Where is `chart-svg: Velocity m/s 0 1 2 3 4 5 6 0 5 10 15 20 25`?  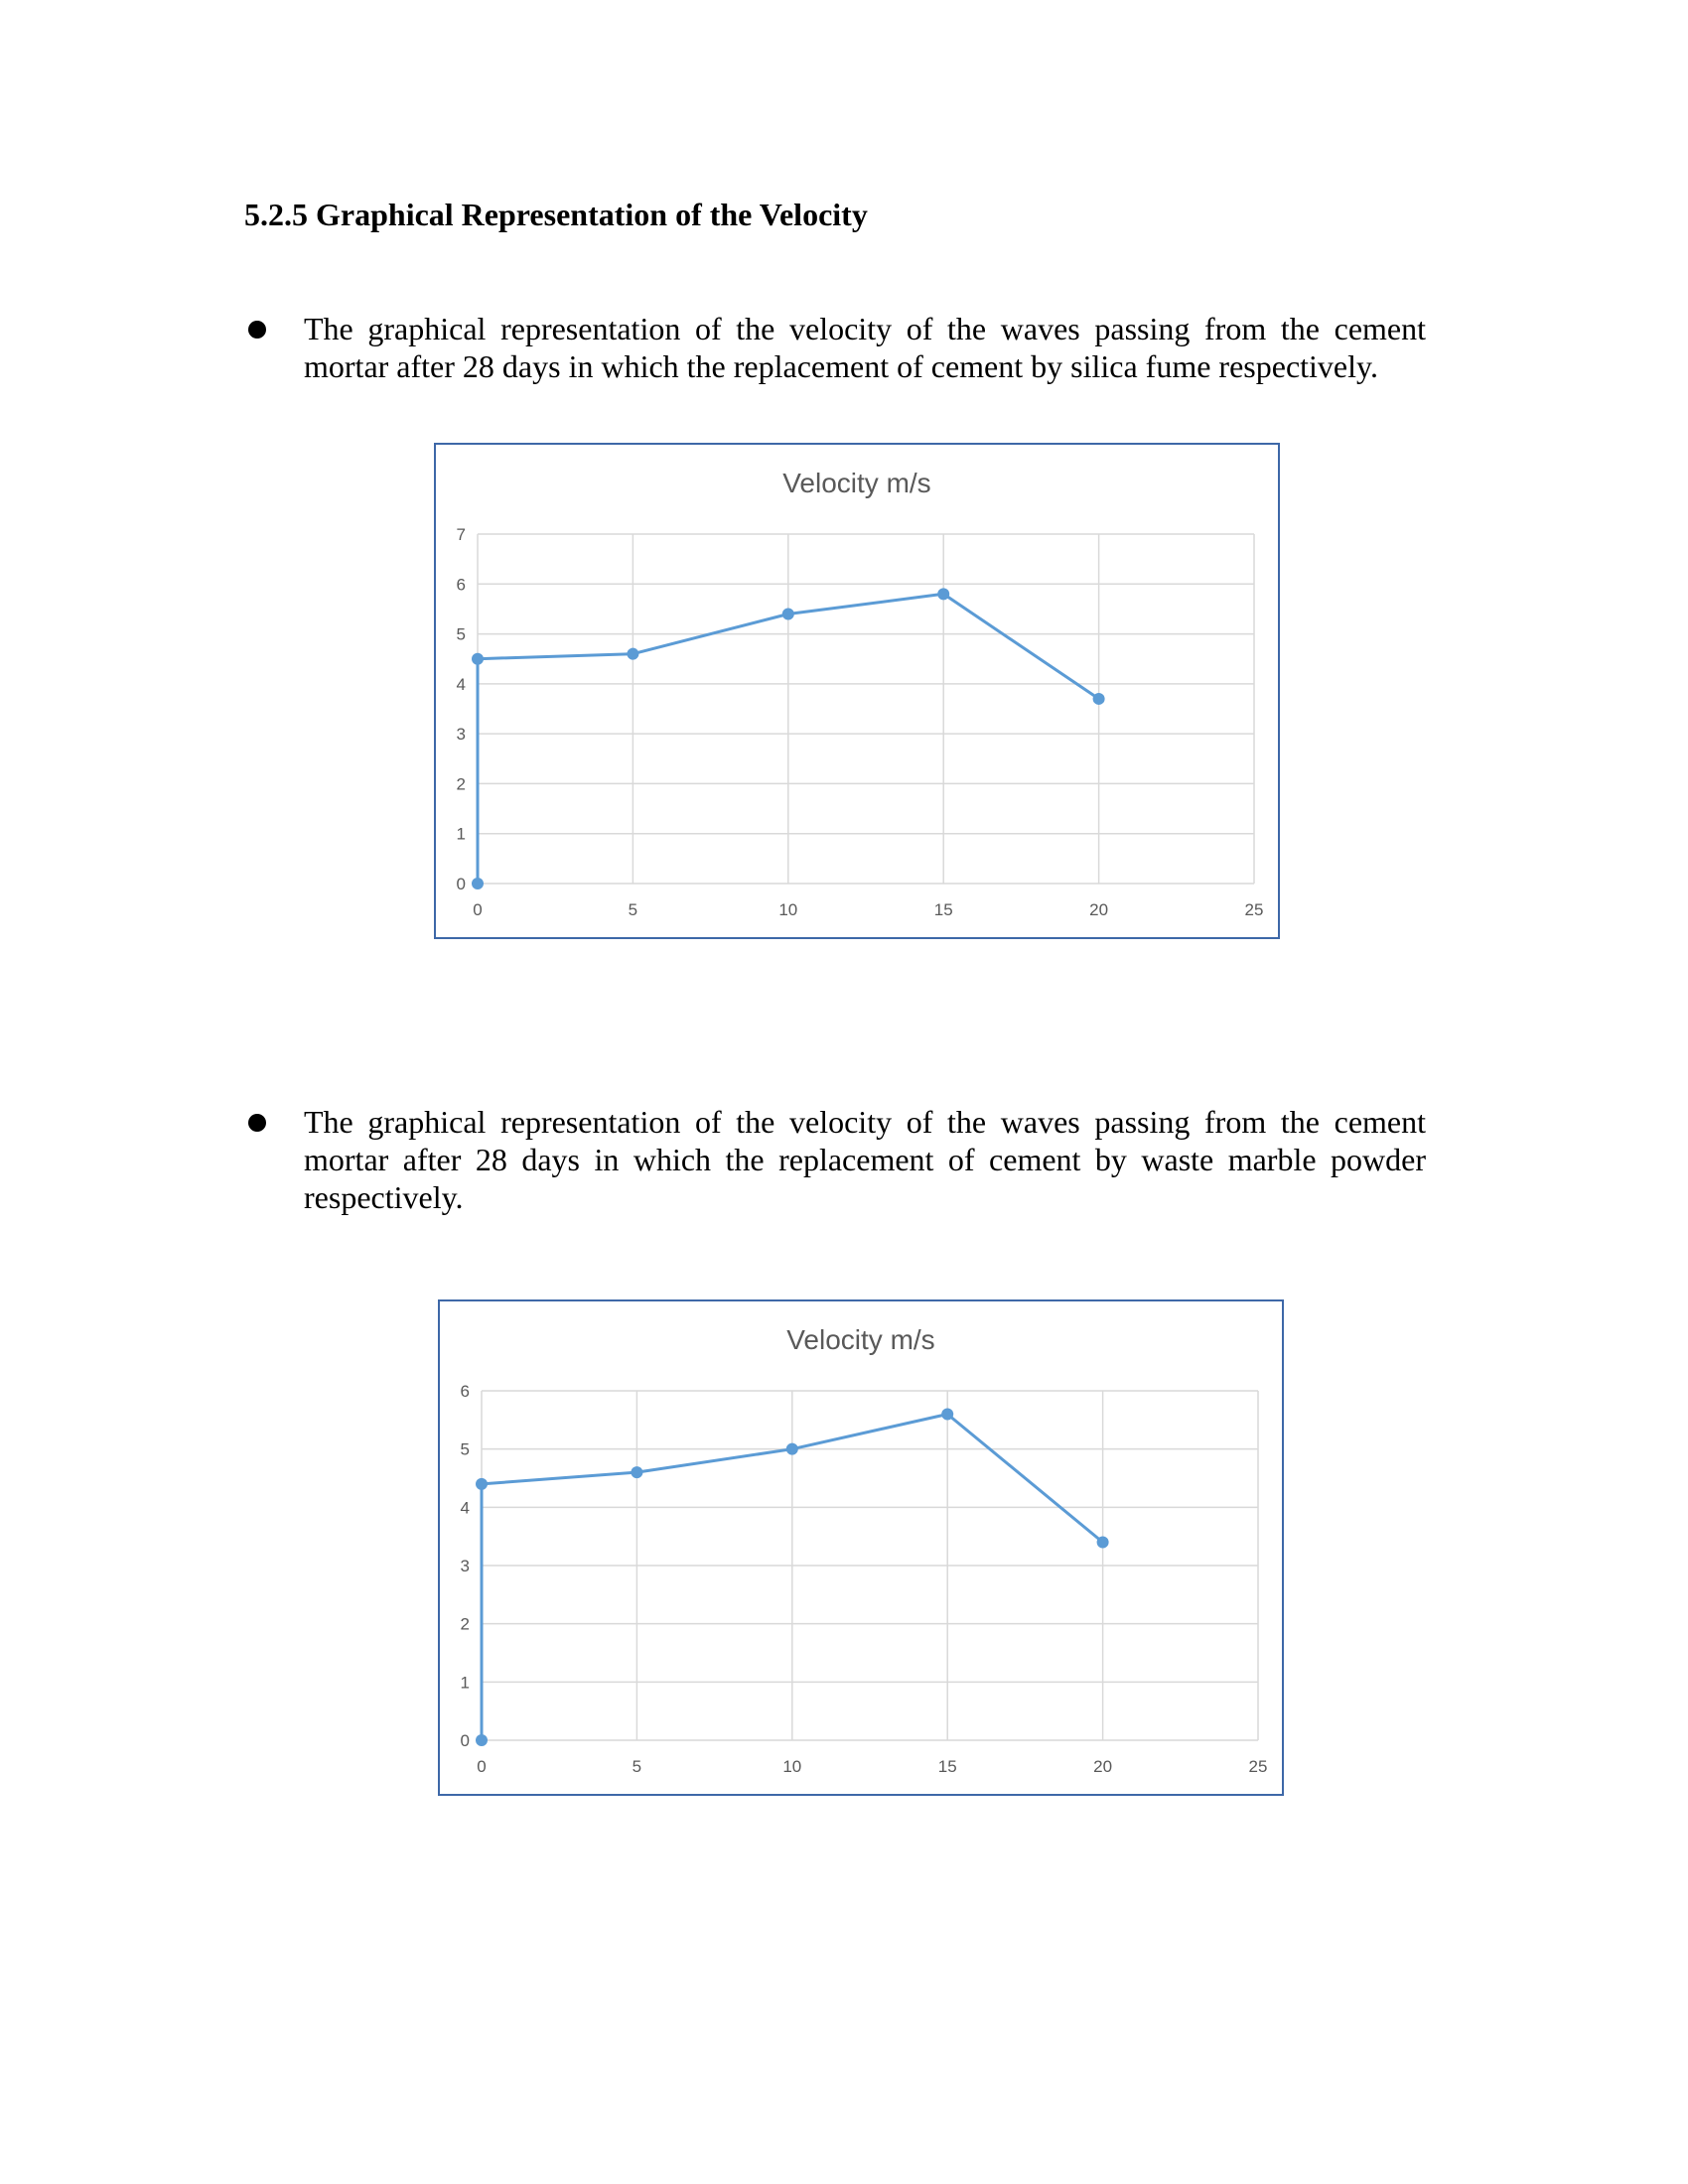
chart-svg: Velocity m/s 0 1 2 3 4 5 6 0 5 10 15 20 25 is located at coordinates (864, 1550).